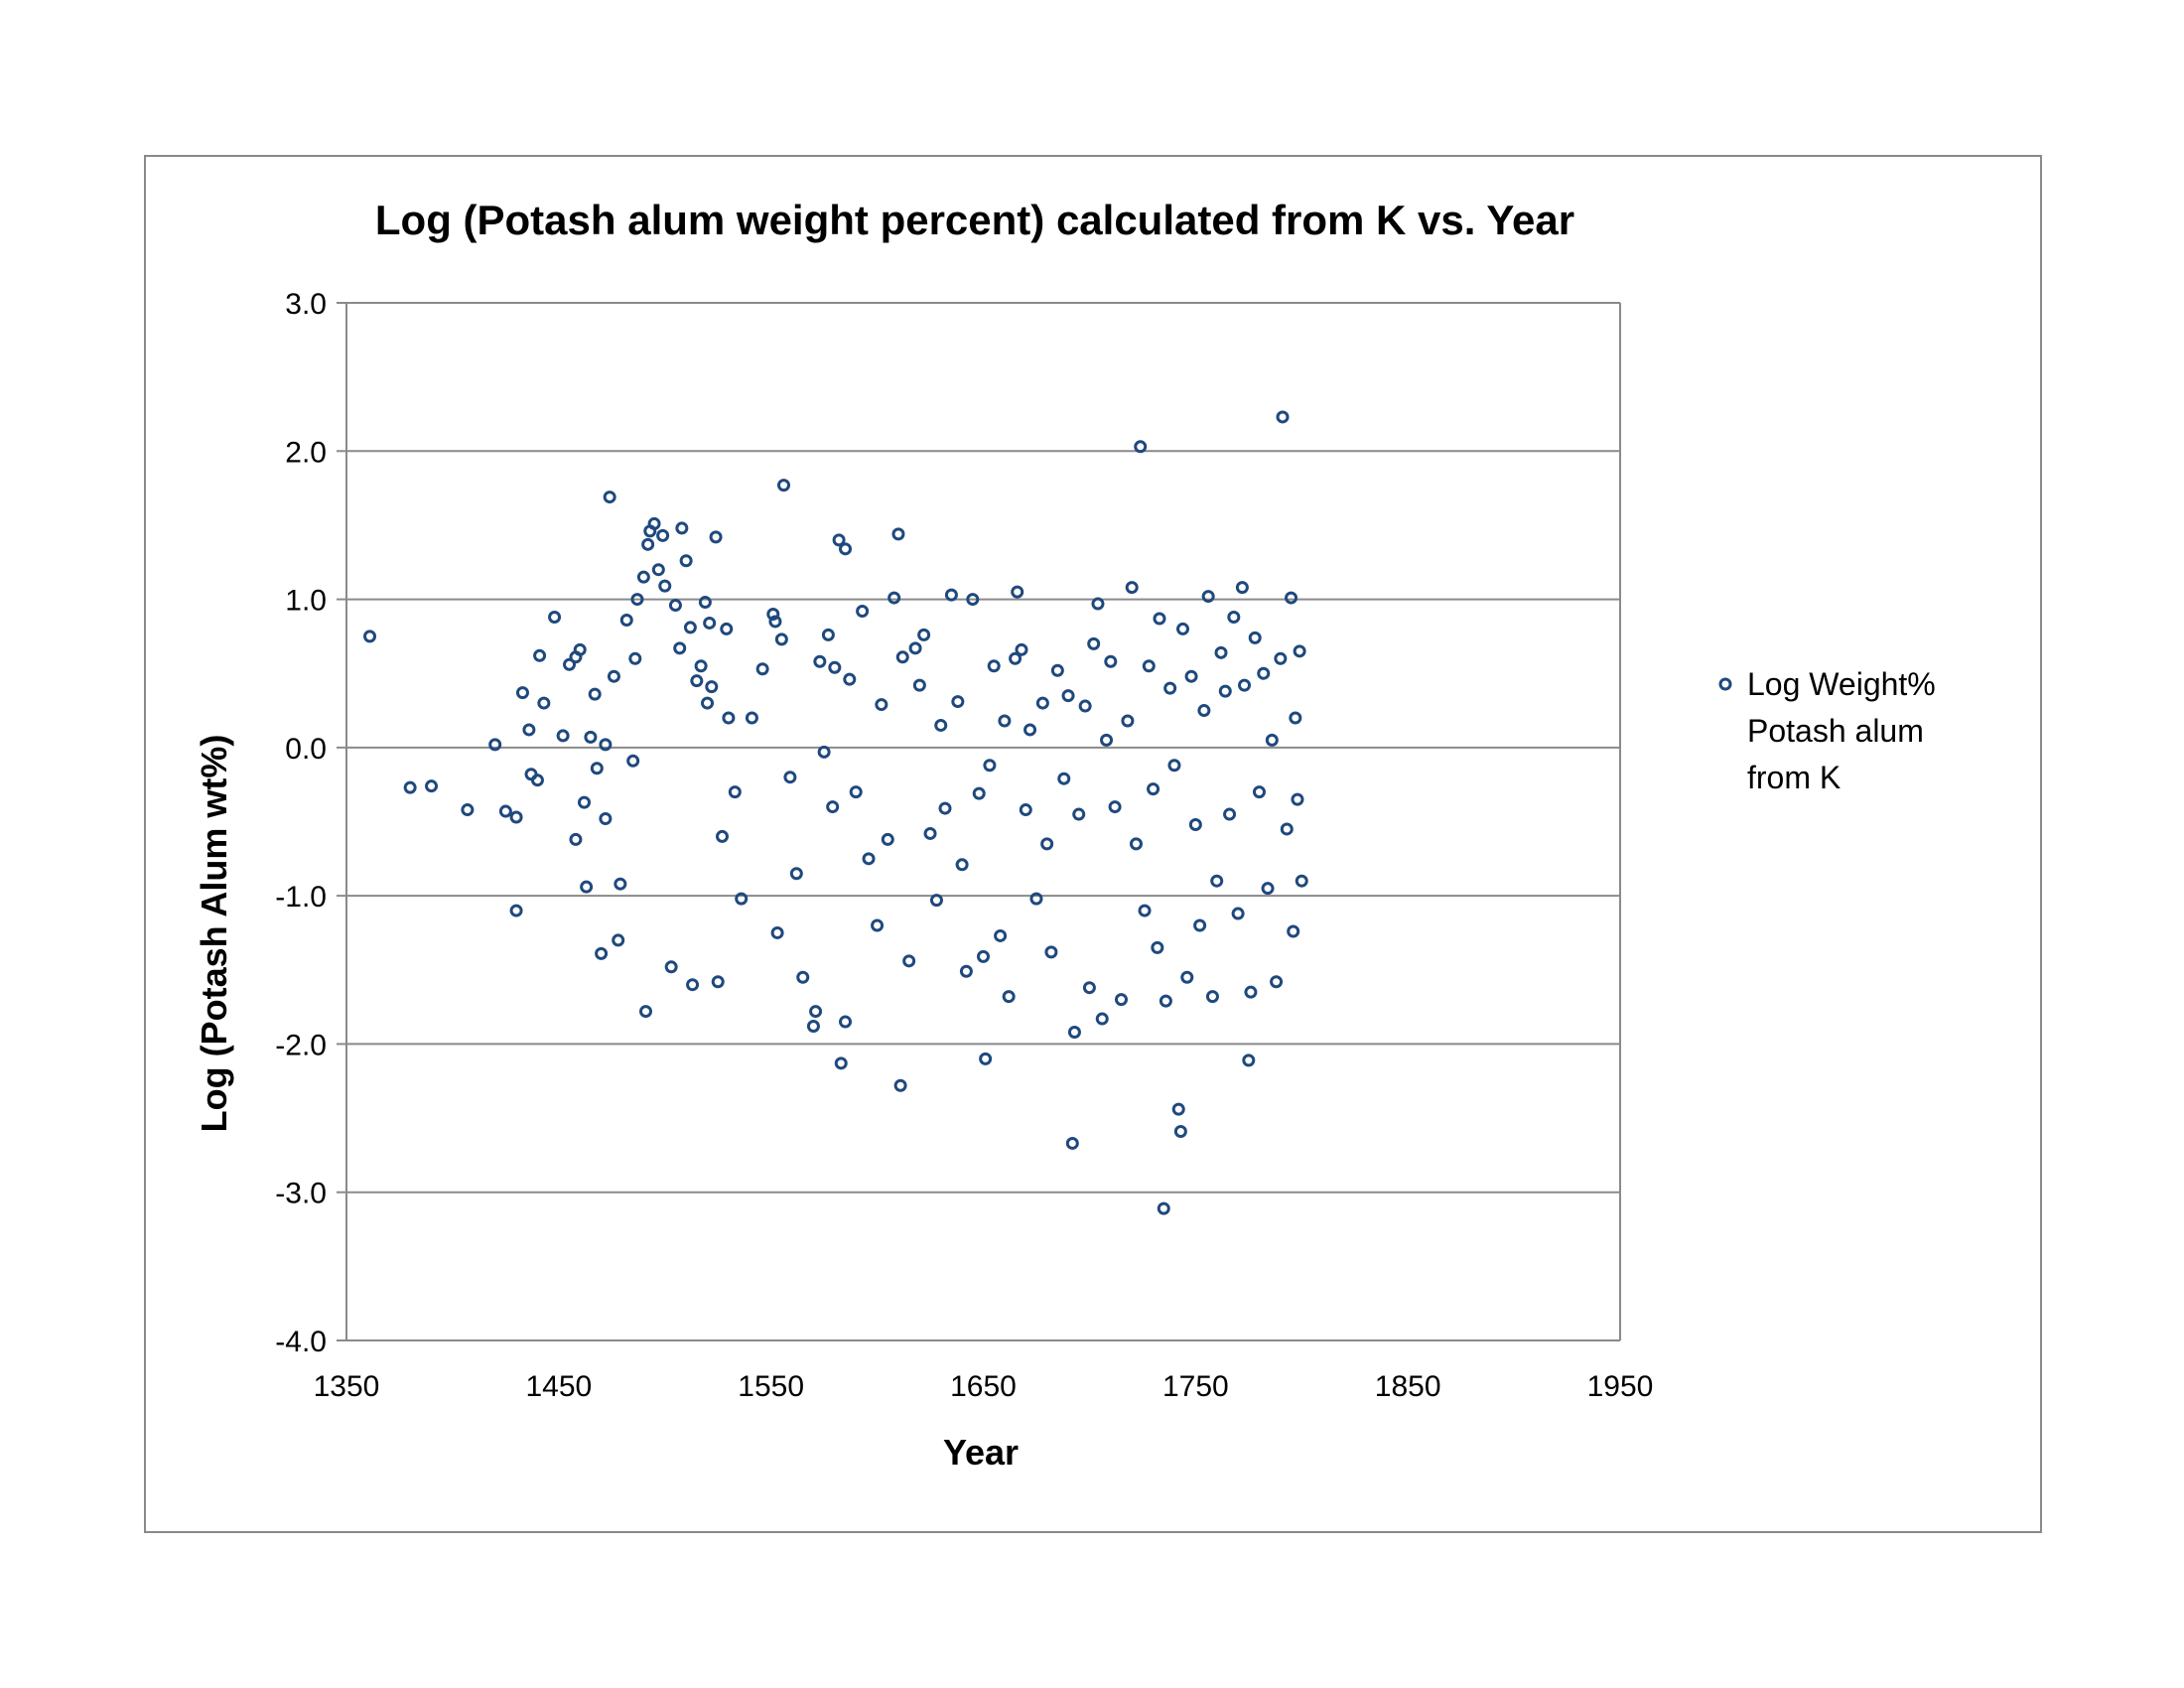 Image resolution: width=2184 pixels, height=1688 pixels. I want to click on x-tick-label: 1350, so click(347, 1386).